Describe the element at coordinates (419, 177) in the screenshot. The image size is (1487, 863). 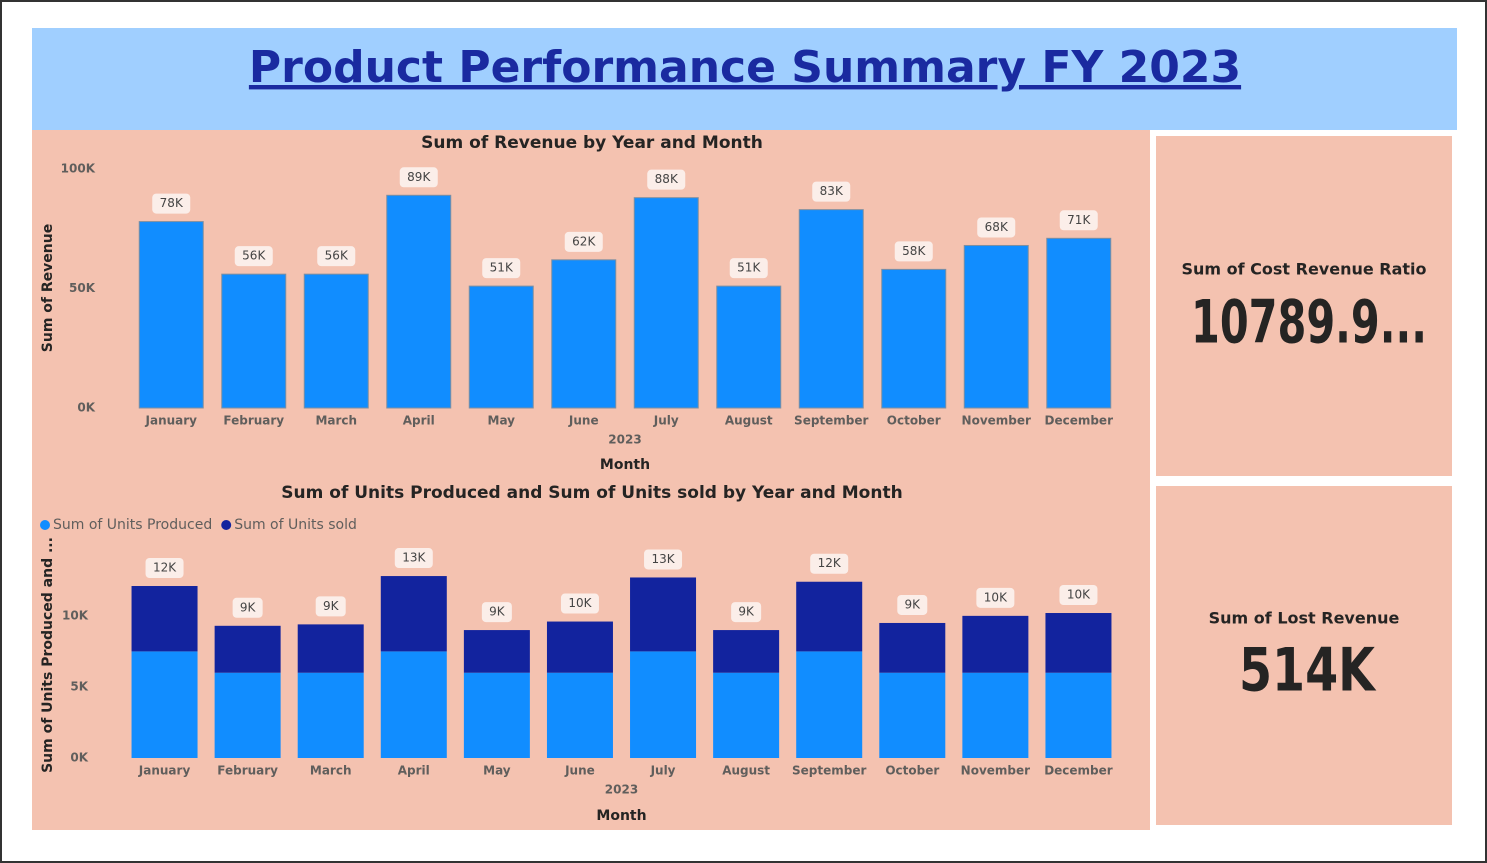
I see `data-label: 89K` at that location.